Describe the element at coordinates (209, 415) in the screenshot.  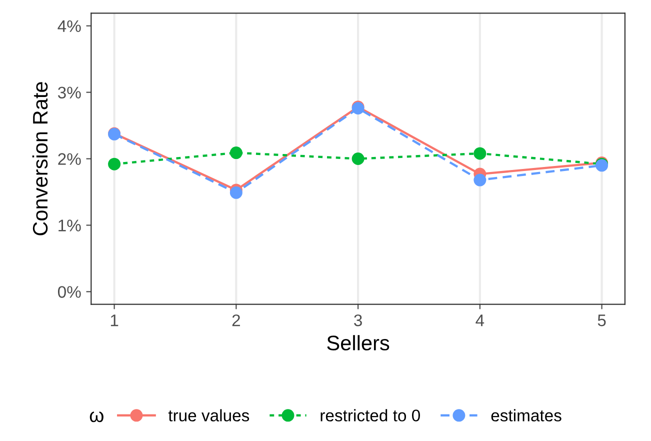
I see `legend-label: true values` at that location.